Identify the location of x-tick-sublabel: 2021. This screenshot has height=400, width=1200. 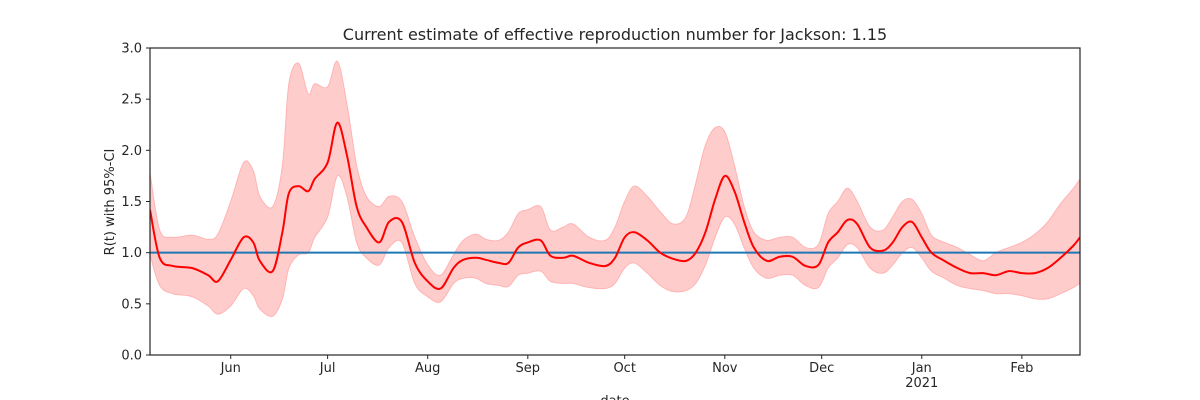
(921, 383).